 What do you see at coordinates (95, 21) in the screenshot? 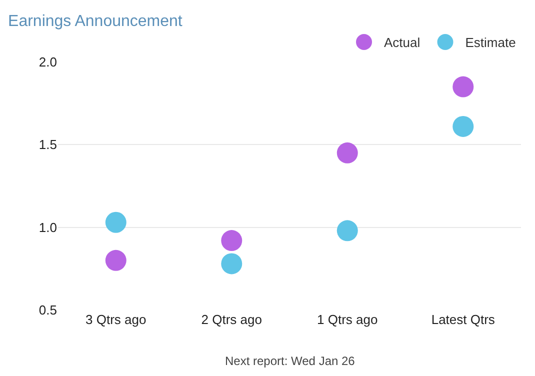
I see `chart-title: Earnings Announcement` at bounding box center [95, 21].